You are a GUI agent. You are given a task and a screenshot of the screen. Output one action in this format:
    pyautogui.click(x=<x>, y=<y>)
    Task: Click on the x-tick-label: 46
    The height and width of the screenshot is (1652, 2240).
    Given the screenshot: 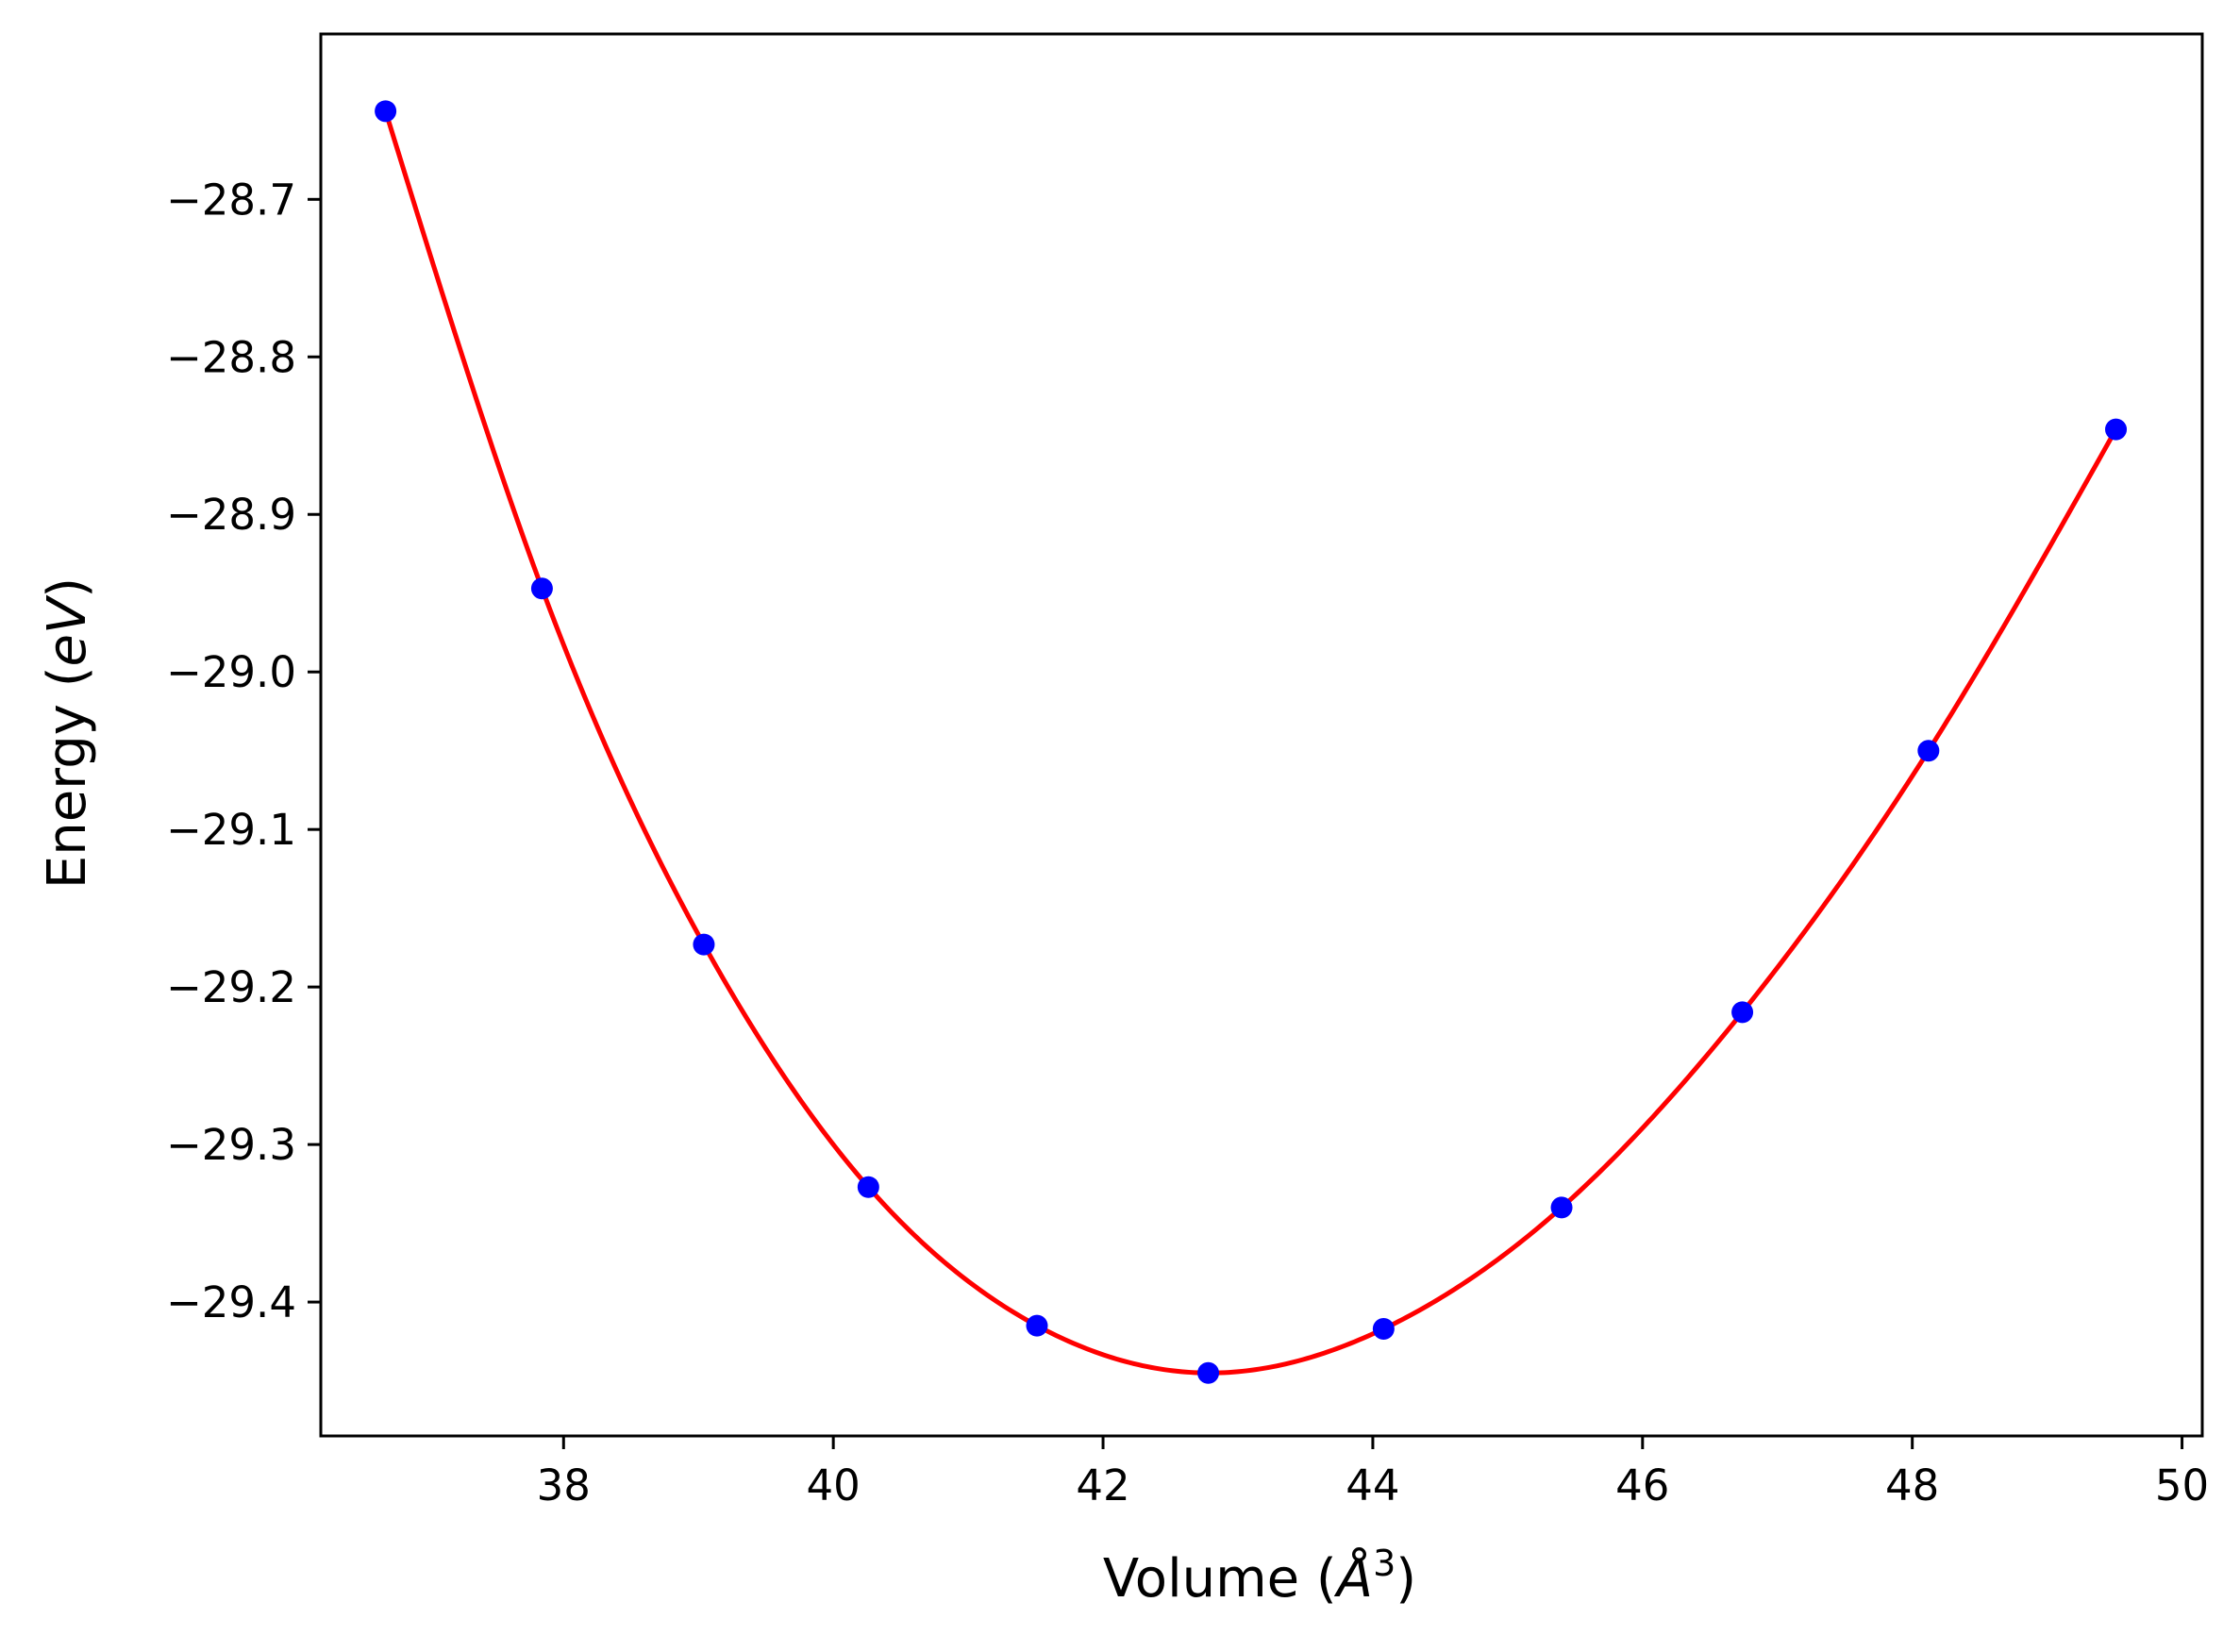 What is the action you would take?
    pyautogui.click(x=1642, y=1485)
    